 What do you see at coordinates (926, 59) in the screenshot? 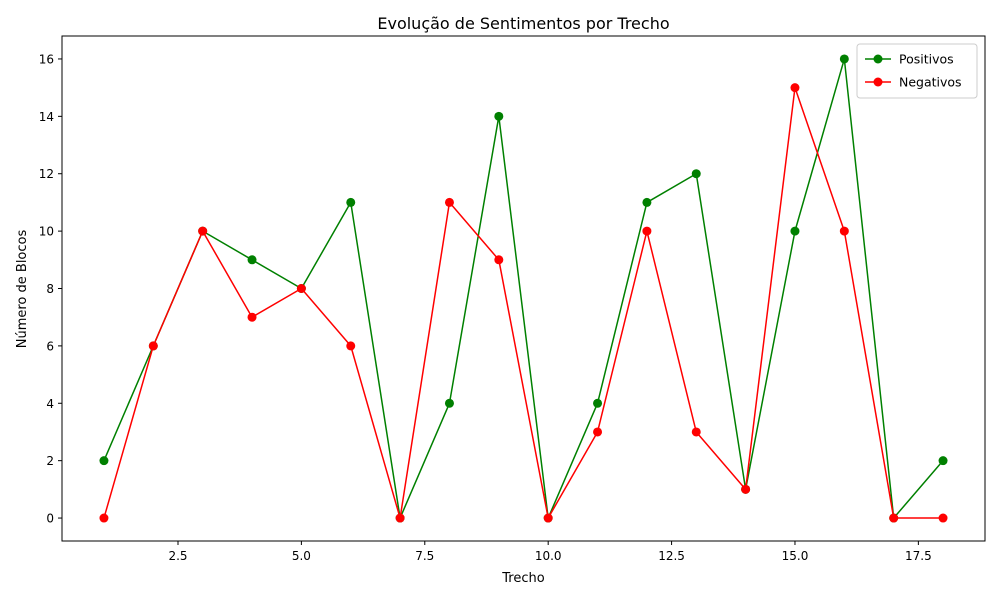
I see `legend-label-positivos: Positivos` at bounding box center [926, 59].